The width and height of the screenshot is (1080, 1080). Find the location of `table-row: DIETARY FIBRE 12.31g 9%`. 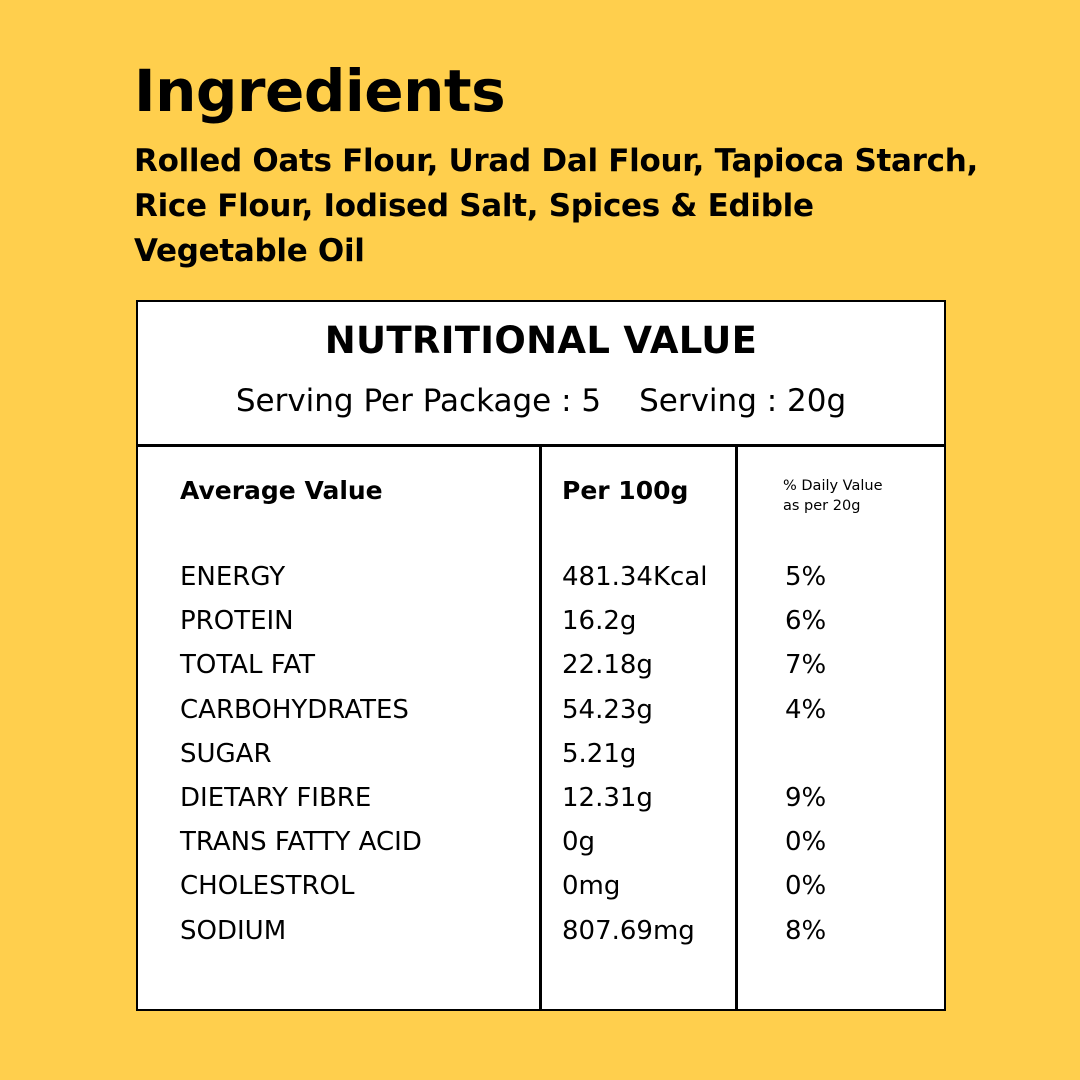

table-row: DIETARY FIBRE 12.31g 9% is located at coordinates (541, 807).